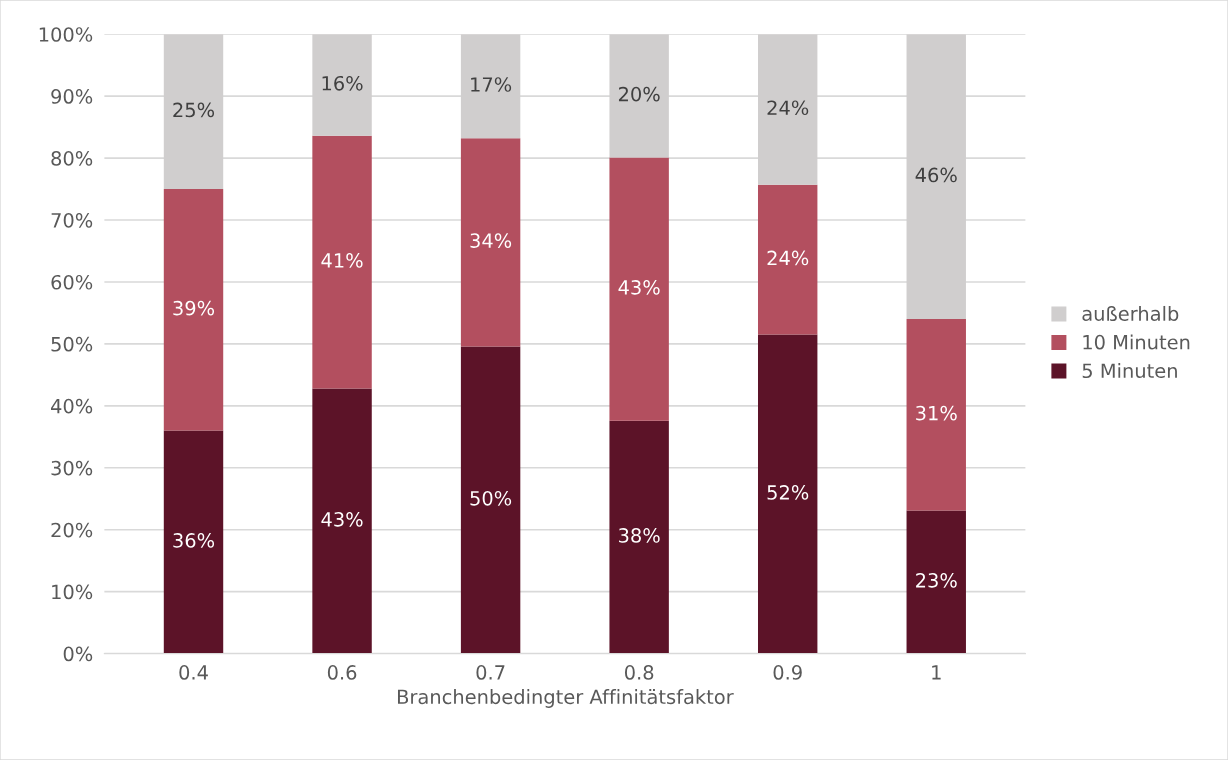 Image resolution: width=1228 pixels, height=760 pixels. I want to click on y-tick-label: 40%, so click(72, 406).